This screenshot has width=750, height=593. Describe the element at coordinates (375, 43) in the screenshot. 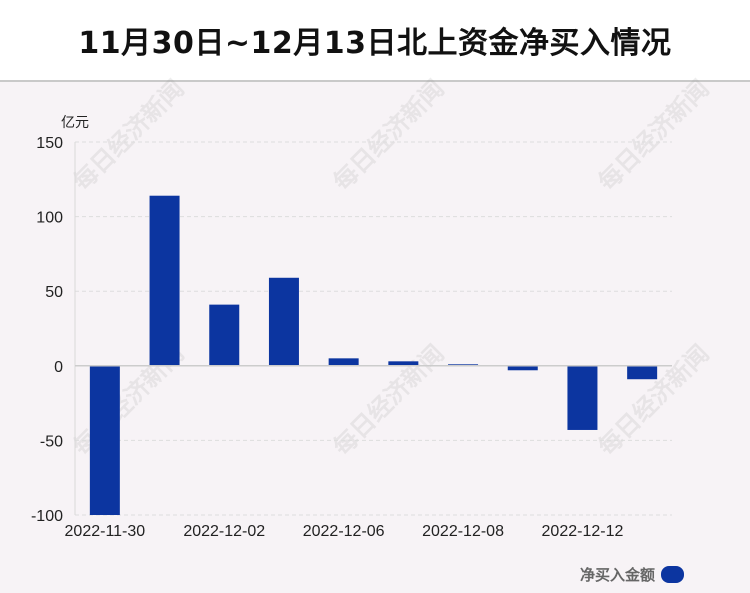

I see `chart-title: 11月30日~12月13日北上资金净买入情况` at that location.